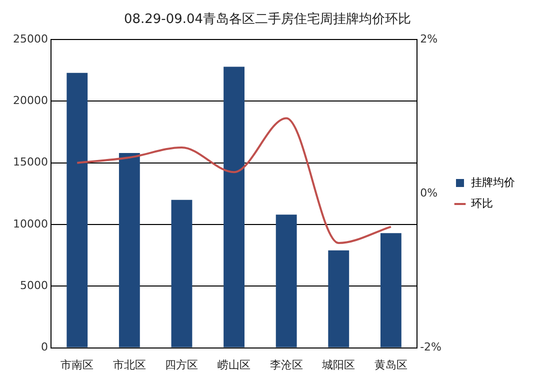 This screenshot has width=539, height=387. I want to click on x-tick-label: 市南区, so click(77, 365).